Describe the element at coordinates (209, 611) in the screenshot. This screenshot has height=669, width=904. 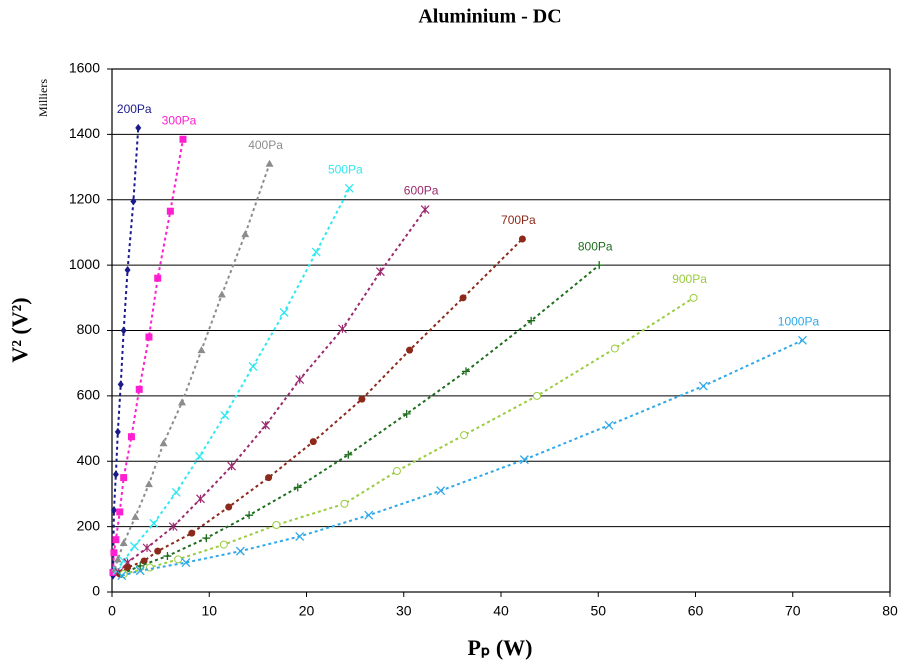
I see `x-tick-label: 10` at that location.